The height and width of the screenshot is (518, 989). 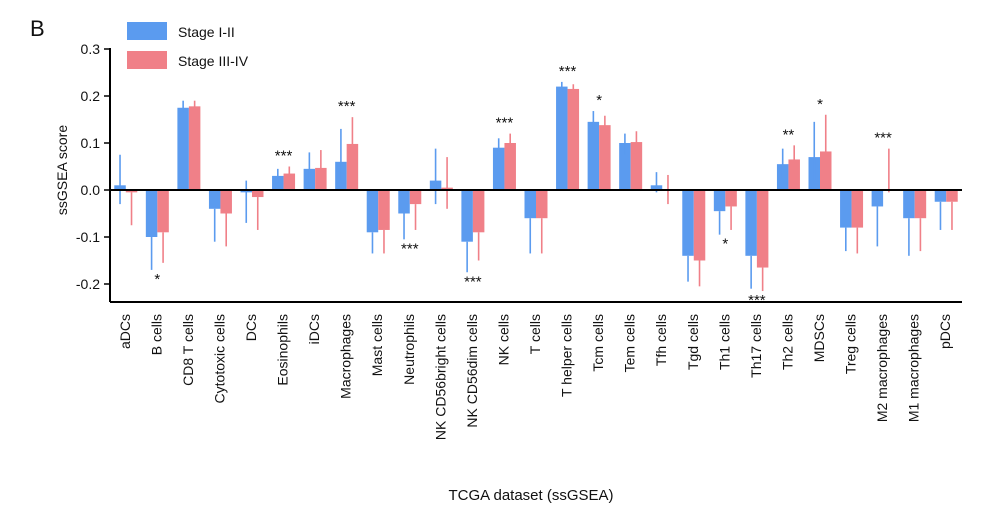 What do you see at coordinates (91, 143) in the screenshot?
I see `y-tick-label: 0.1` at bounding box center [91, 143].